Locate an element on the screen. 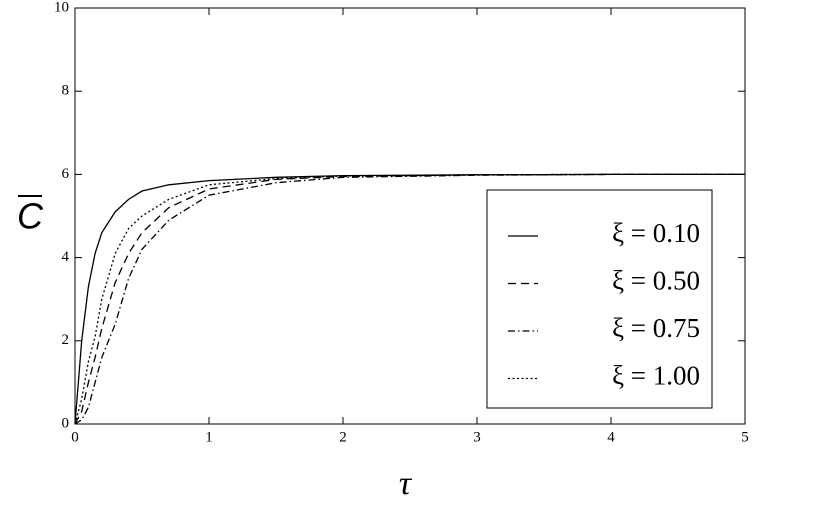 The image size is (830, 518). y-tick-label: 10 is located at coordinates (61, 7).